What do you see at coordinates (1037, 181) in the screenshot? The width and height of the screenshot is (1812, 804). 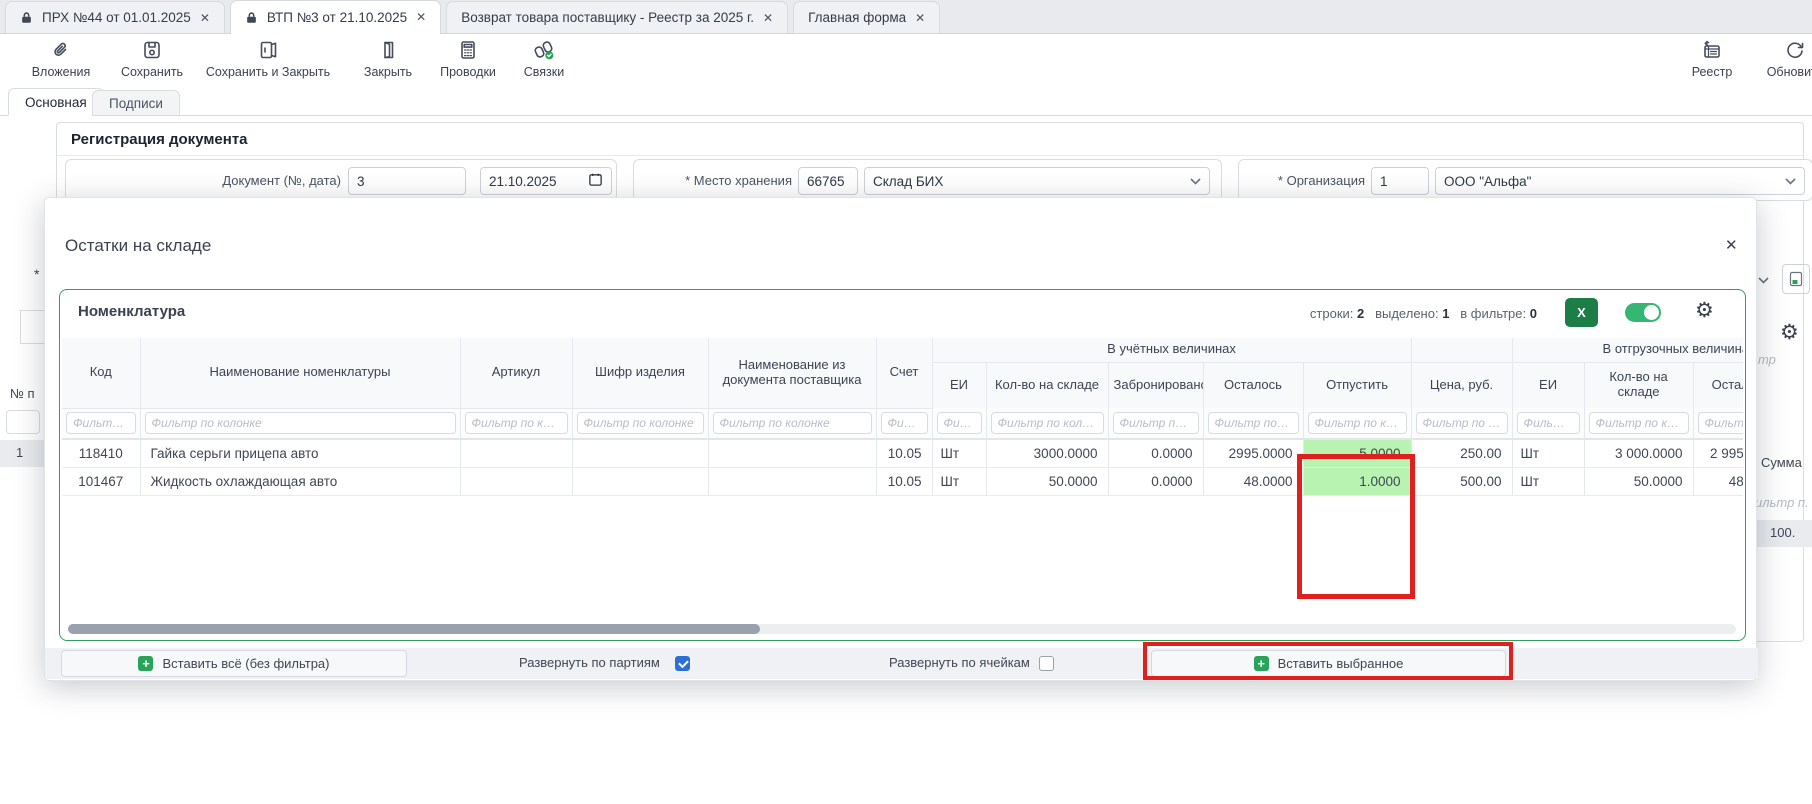 I see `storage-select: Склад БИХ` at bounding box center [1037, 181].